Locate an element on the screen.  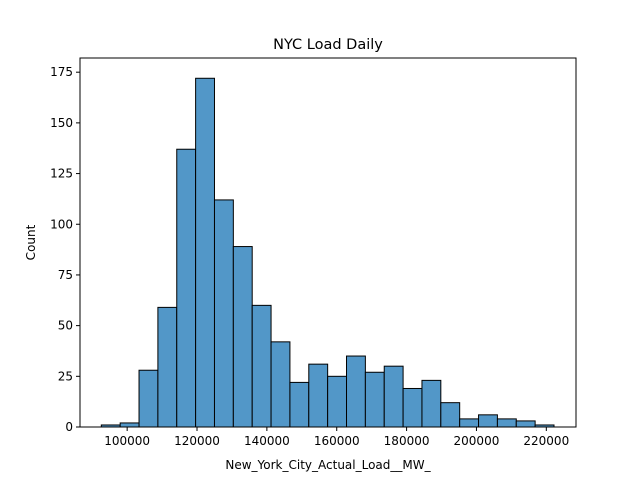
y-axis-label: Count is located at coordinates (31, 242).